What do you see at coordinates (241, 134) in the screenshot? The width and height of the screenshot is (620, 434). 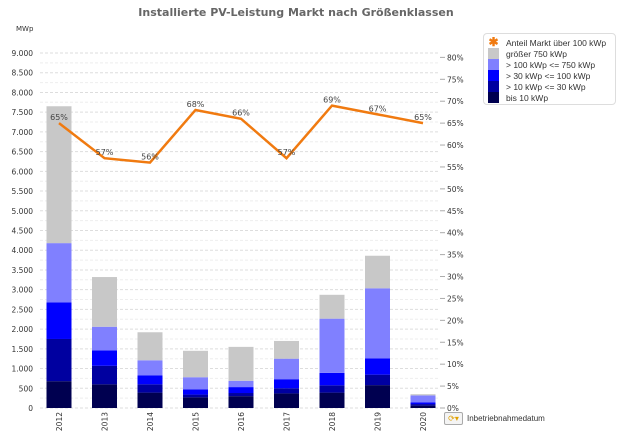 I see `line-series` at bounding box center [241, 134].